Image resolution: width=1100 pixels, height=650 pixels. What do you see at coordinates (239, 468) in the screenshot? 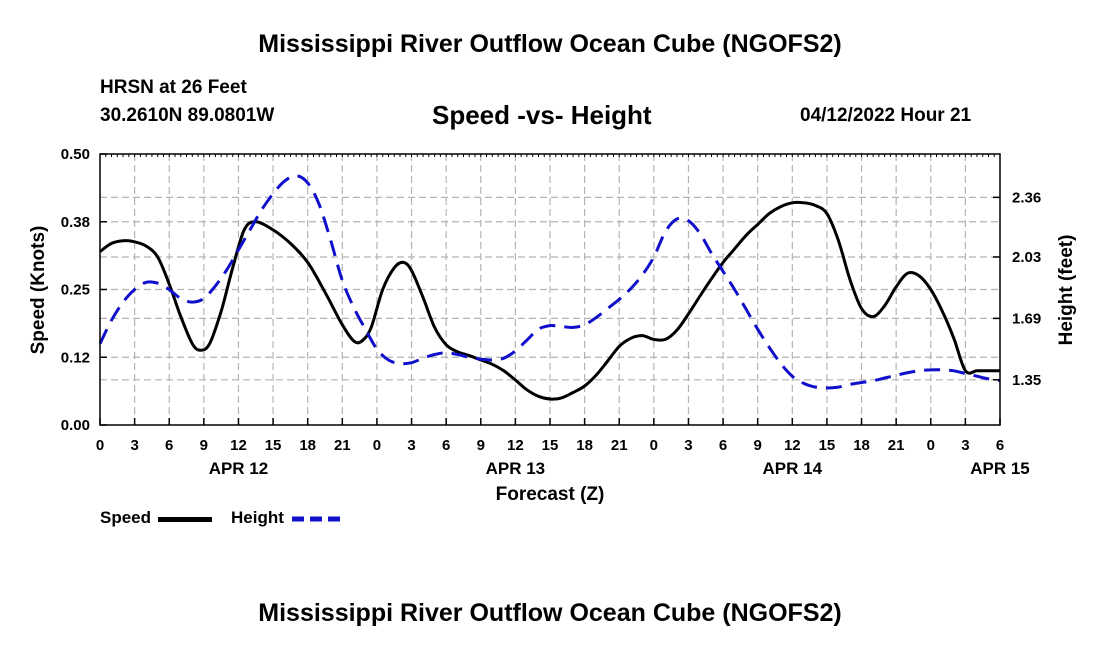
I see `date-label: APR 12` at bounding box center [239, 468].